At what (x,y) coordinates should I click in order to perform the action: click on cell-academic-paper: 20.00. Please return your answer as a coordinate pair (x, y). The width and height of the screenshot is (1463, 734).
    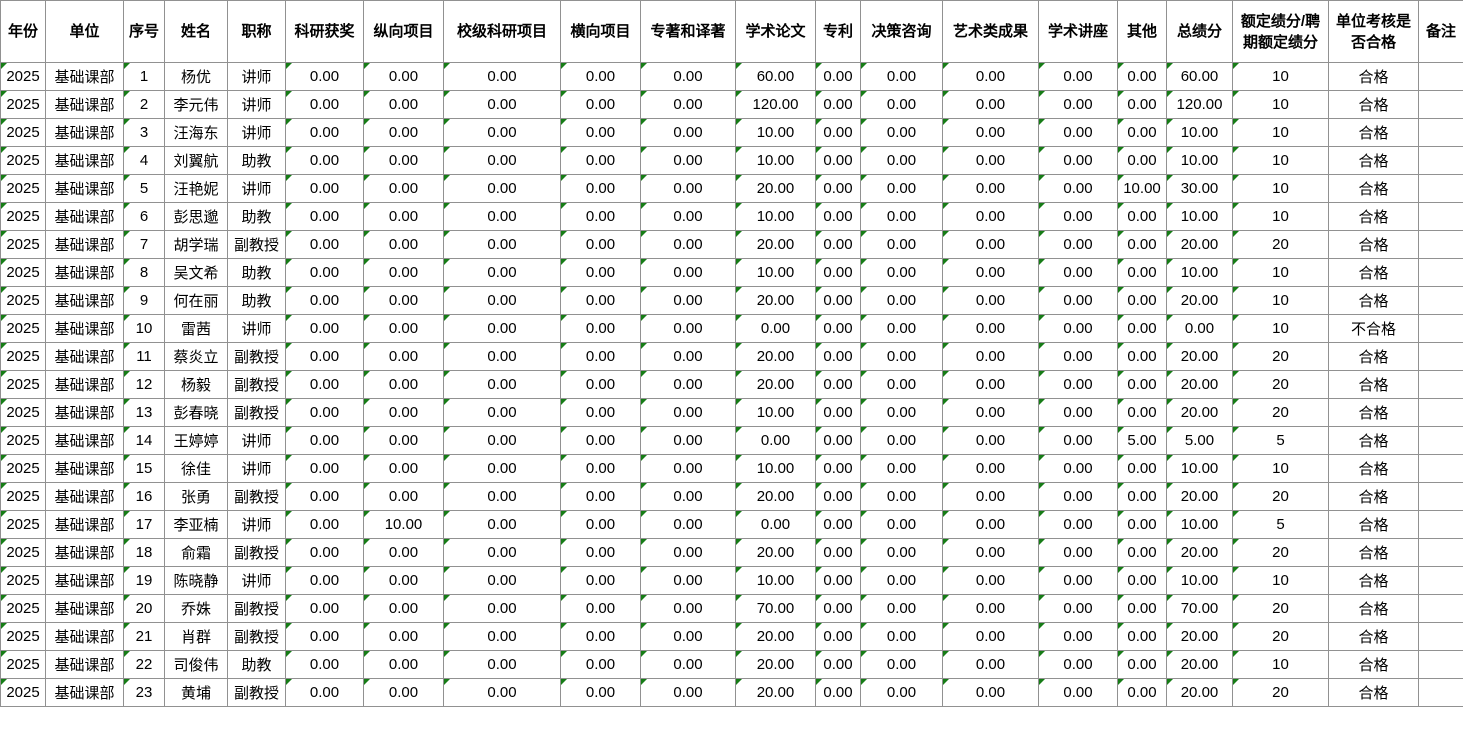
    Looking at the image, I should click on (775, 244).